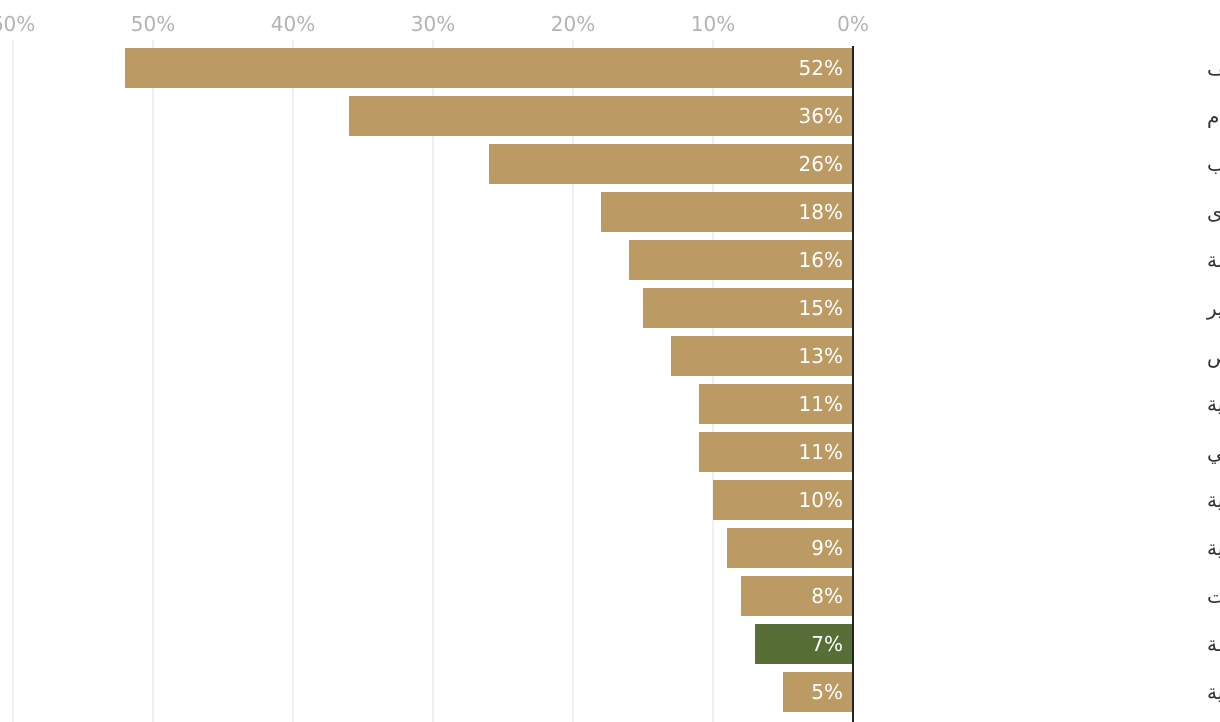 This screenshot has width=1220, height=722. What do you see at coordinates (573, 24) in the screenshot?
I see `x-tick-label: 20%` at bounding box center [573, 24].